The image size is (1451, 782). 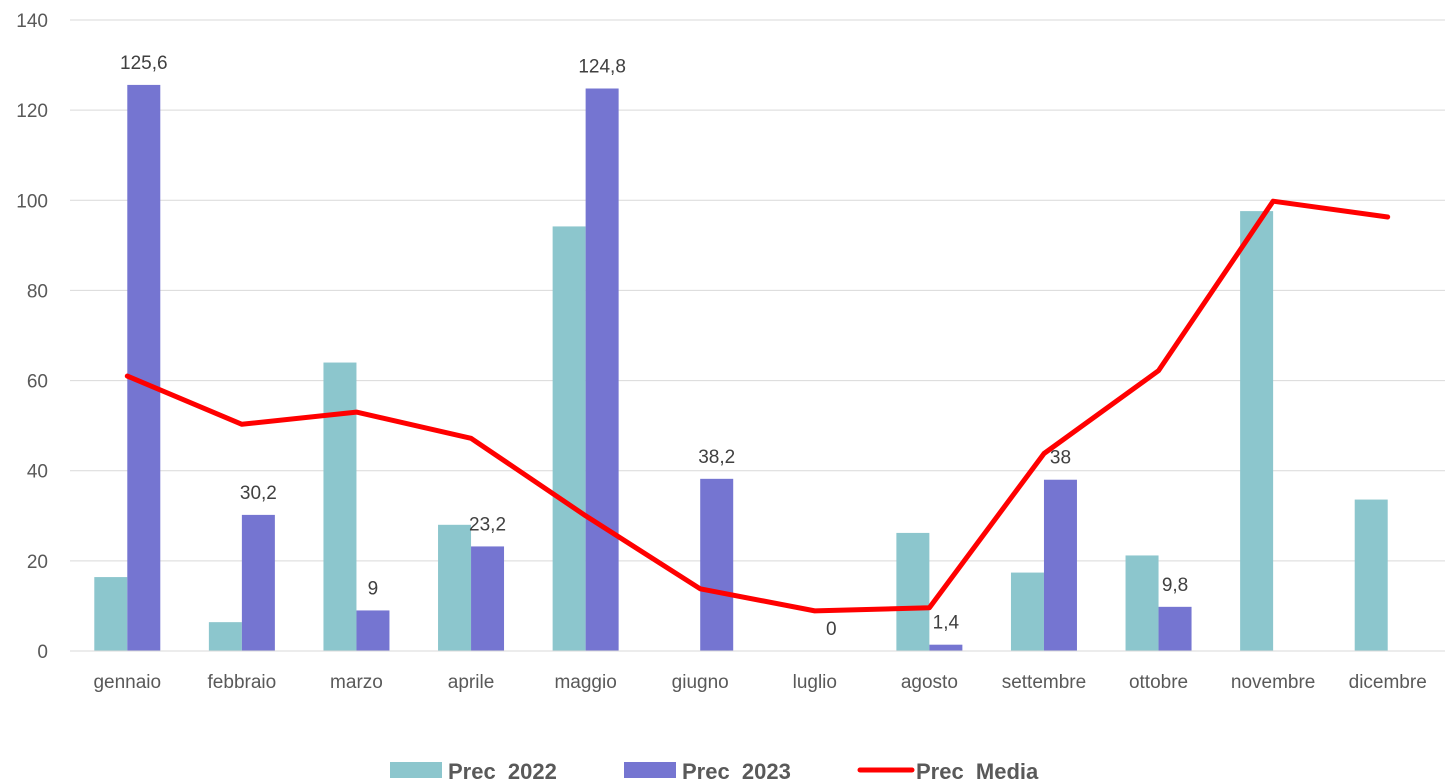 What do you see at coordinates (37, 382) in the screenshot?
I see `y-tick-label: 60` at bounding box center [37, 382].